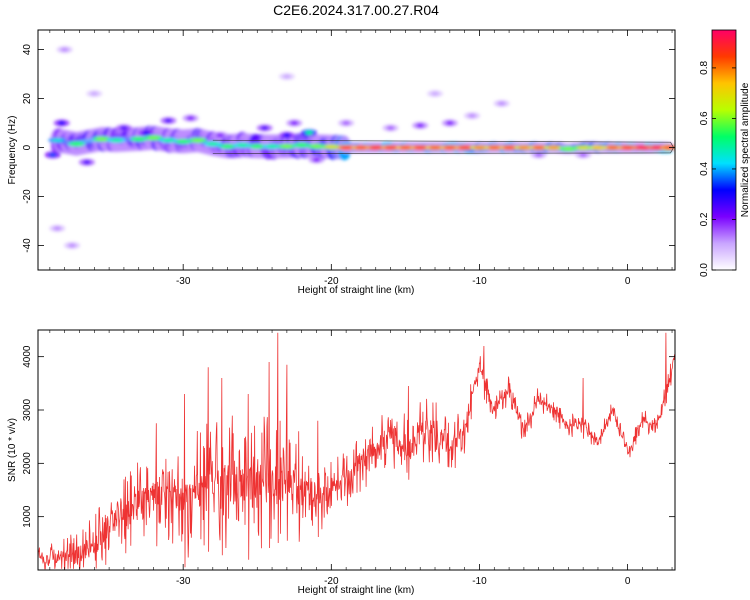  I want to click on colorbar-gradient, so click(724, 150).